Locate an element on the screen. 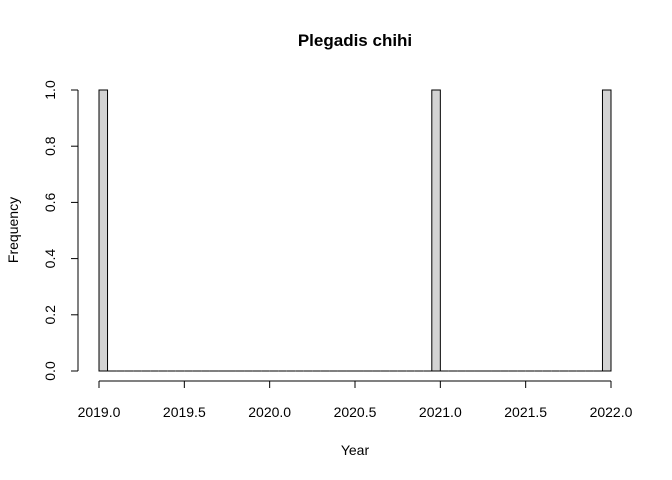 The width and height of the screenshot is (672, 480). chart-title: Plegadis chihi is located at coordinates (355, 40).